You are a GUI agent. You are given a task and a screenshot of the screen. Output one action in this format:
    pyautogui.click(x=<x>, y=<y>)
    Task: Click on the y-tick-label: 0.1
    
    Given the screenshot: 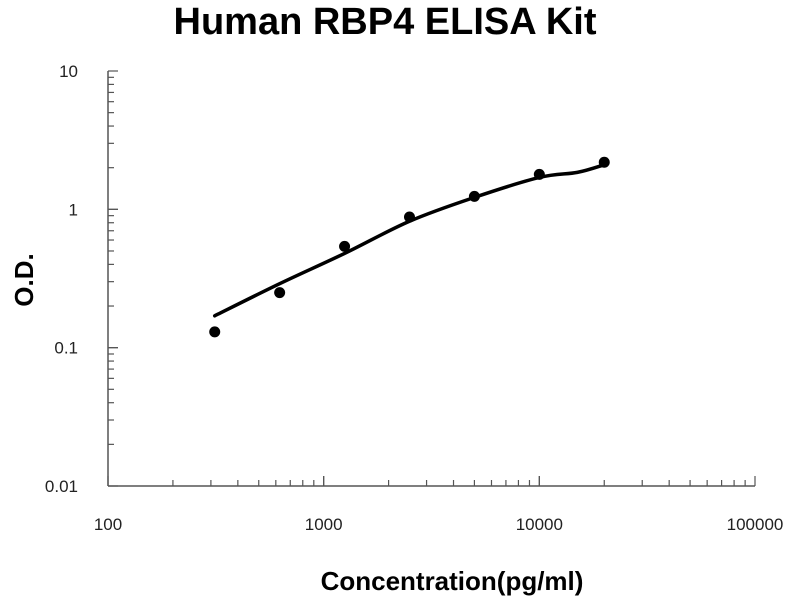 What is the action you would take?
    pyautogui.click(x=66, y=348)
    